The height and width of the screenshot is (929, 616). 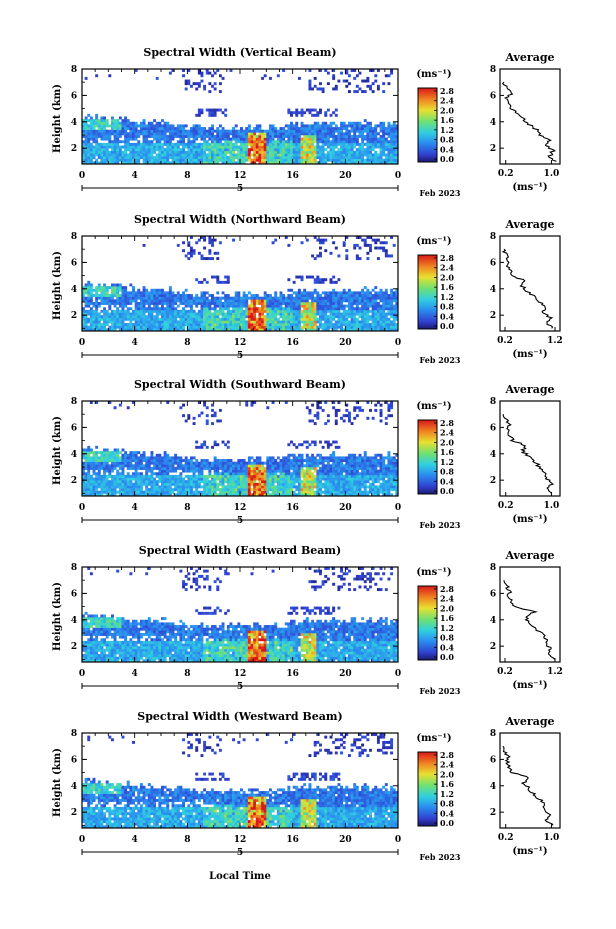 I want to click on y-tick-label: 4, so click(x=74, y=123).